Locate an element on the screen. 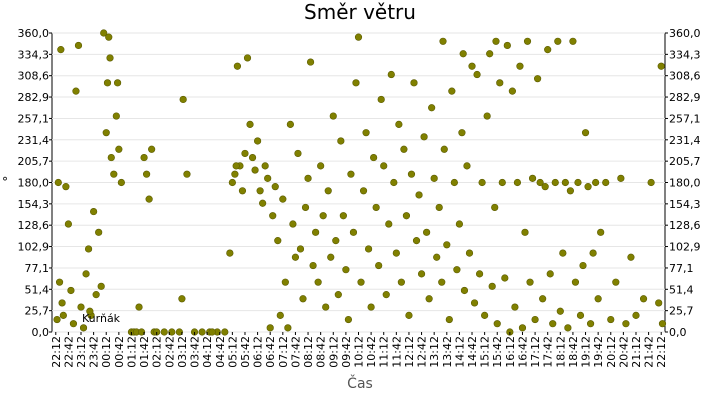 The height and width of the screenshot is (404, 720). x-tick-label: 04:12 is located at coordinates (207, 352).